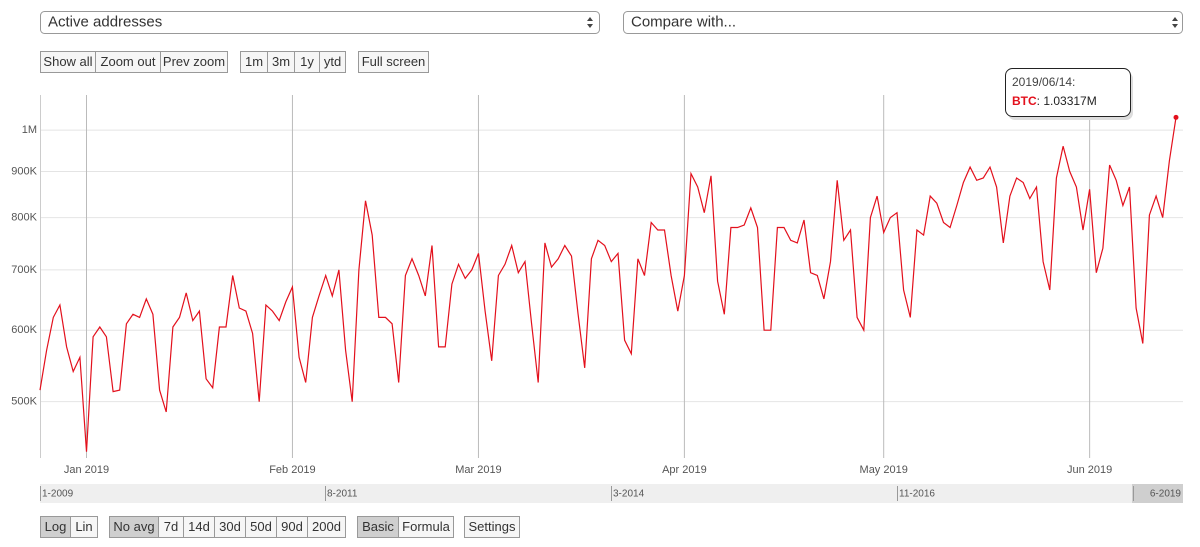  What do you see at coordinates (29, 130) in the screenshot?
I see `y-tick-label: 1M` at bounding box center [29, 130].